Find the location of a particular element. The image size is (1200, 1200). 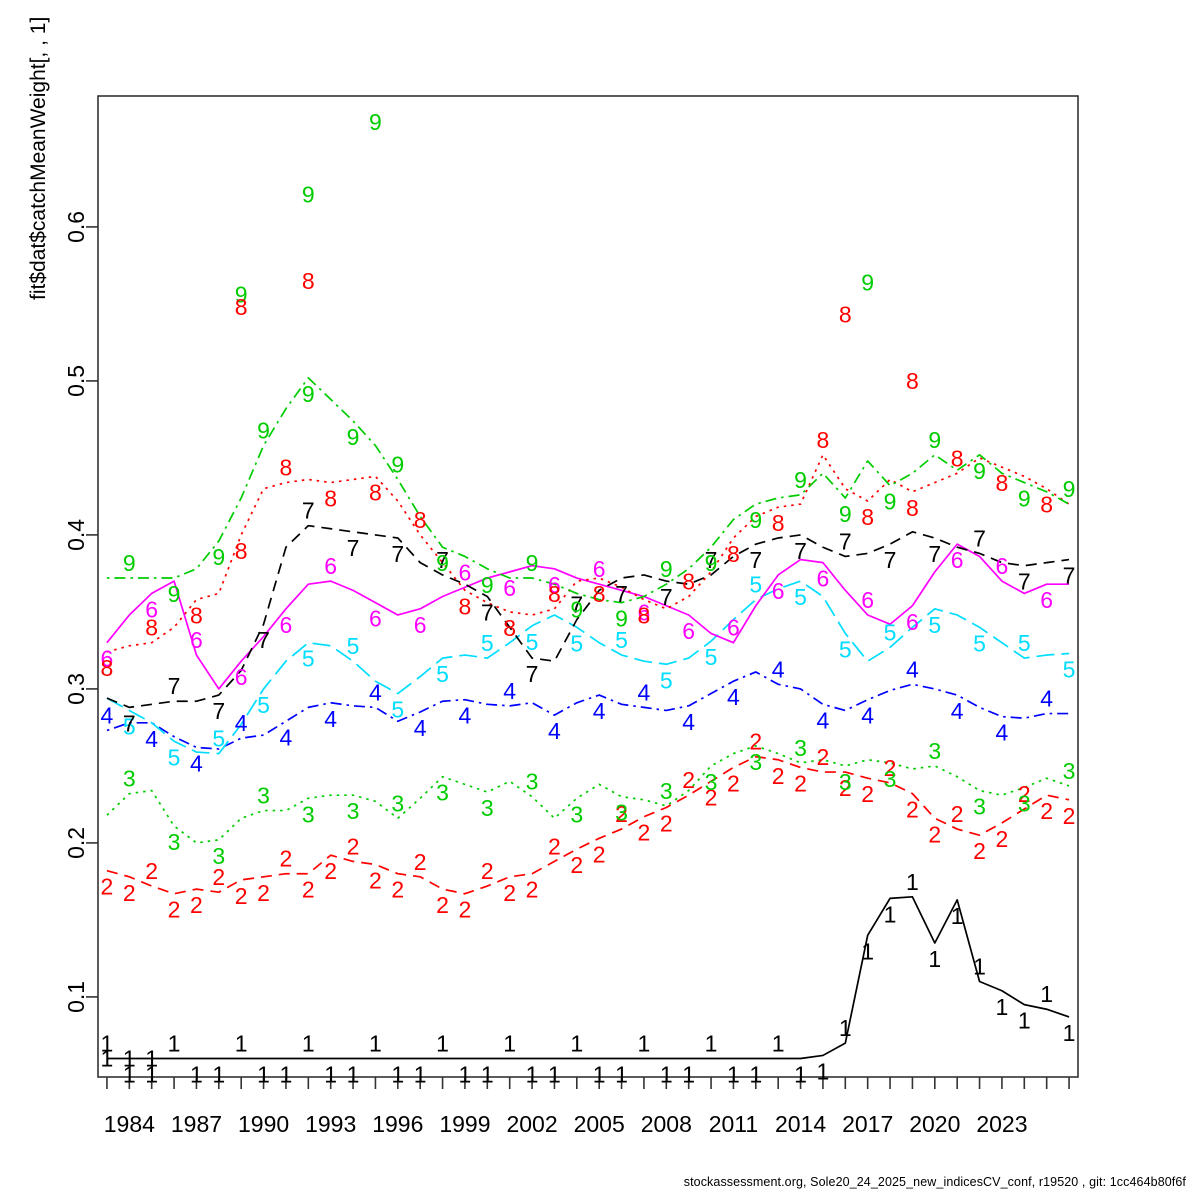

y-axis-title: fit$dat$catchMeanWeight[, , 1] is located at coordinates (39, 350).